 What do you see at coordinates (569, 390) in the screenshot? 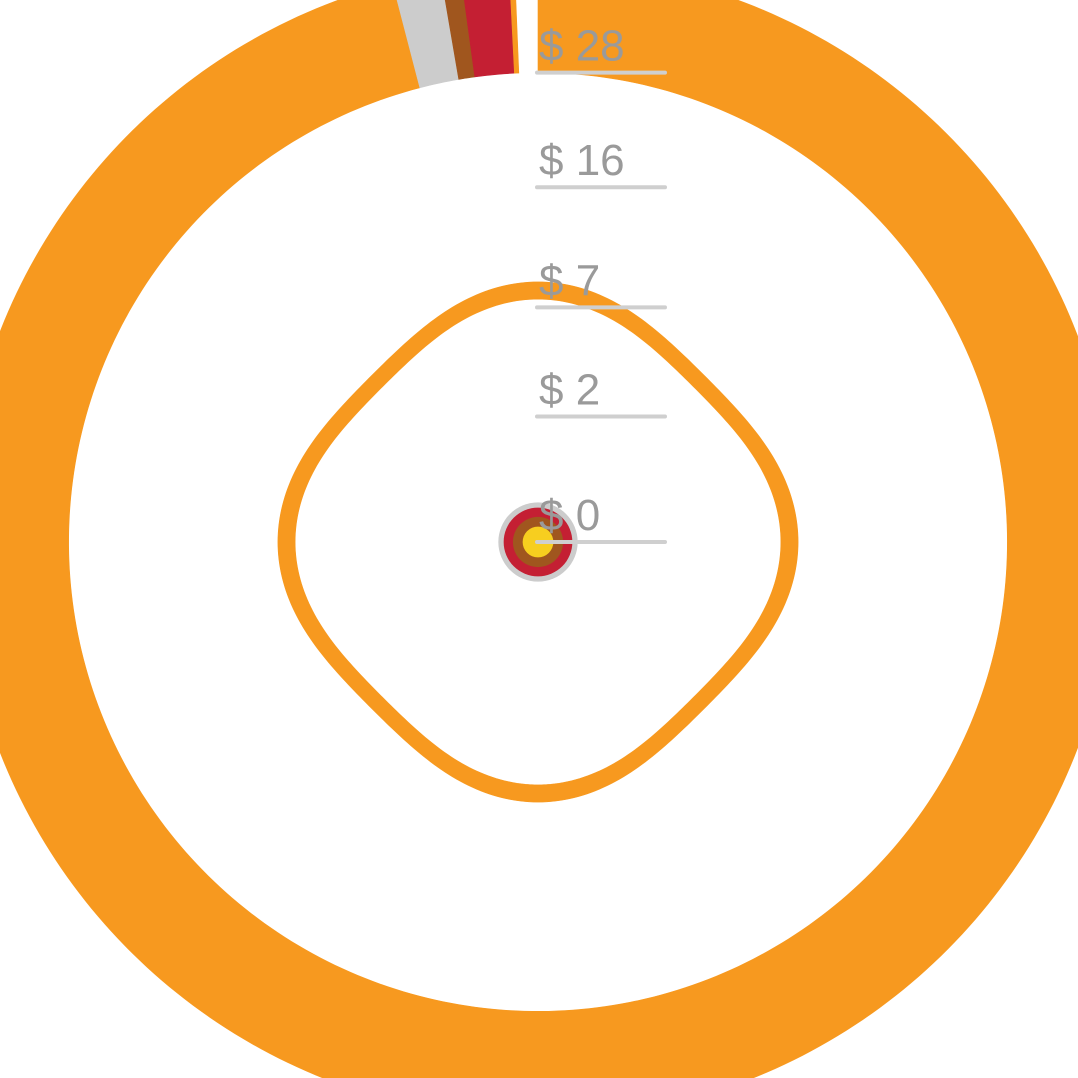
I see `tick-label-3: $ 2` at bounding box center [569, 390].